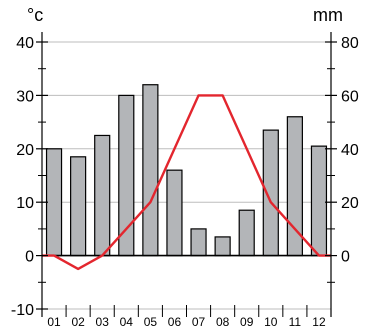 The image size is (366, 332). What do you see at coordinates (345, 257) in the screenshot?
I see `right-tick-label: 0` at bounding box center [345, 257].